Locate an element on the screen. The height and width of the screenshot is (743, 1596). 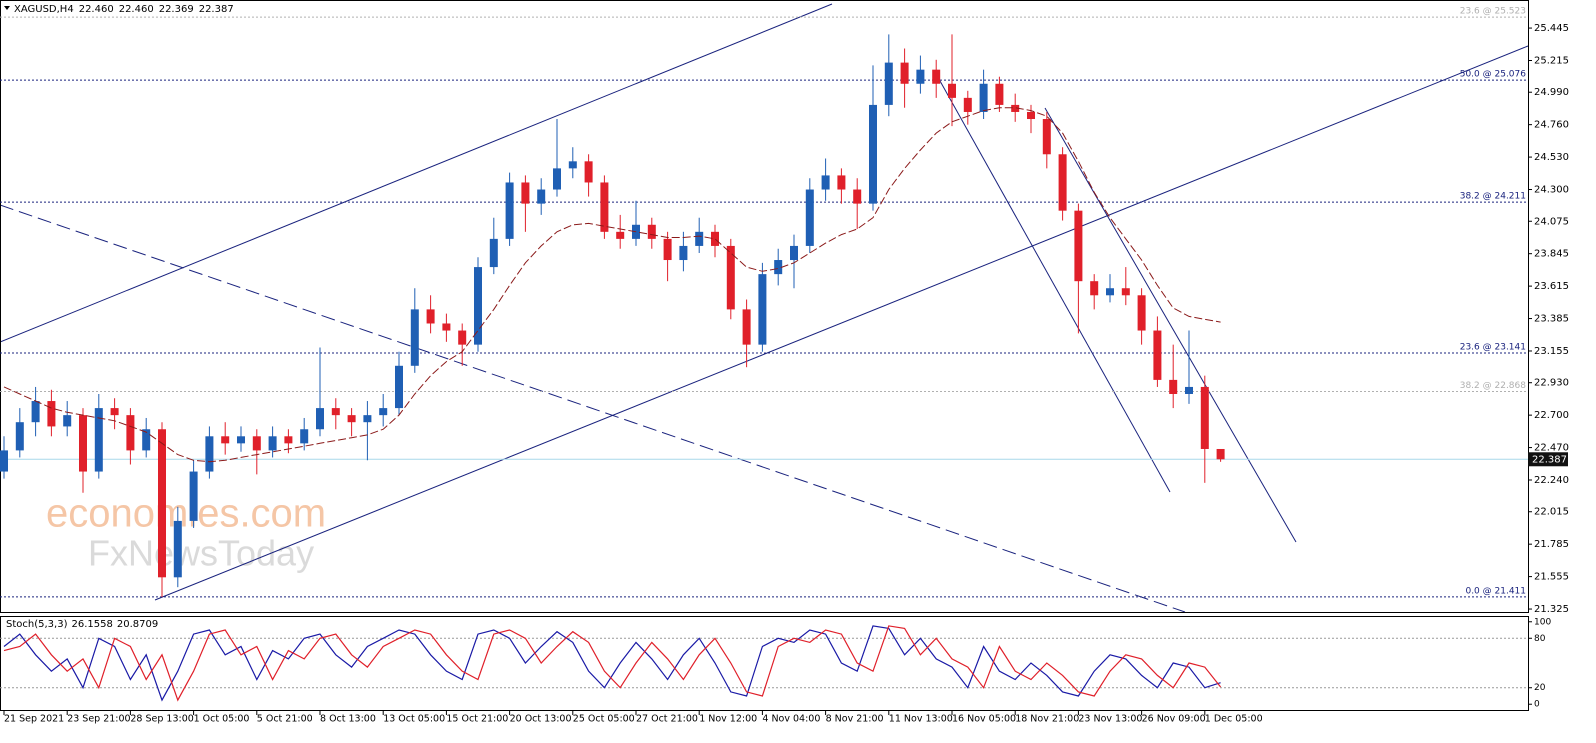
header-text: XAGUSD,H4 22.460 22.460 22.369 22.387 is located at coordinates (124, 9).